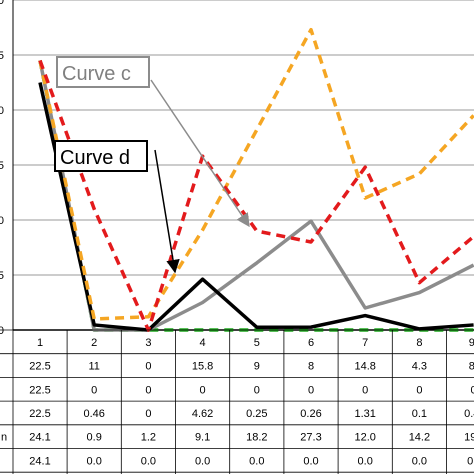 The width and height of the screenshot is (474, 474). I want to click on table-cell: 11, so click(93, 367).